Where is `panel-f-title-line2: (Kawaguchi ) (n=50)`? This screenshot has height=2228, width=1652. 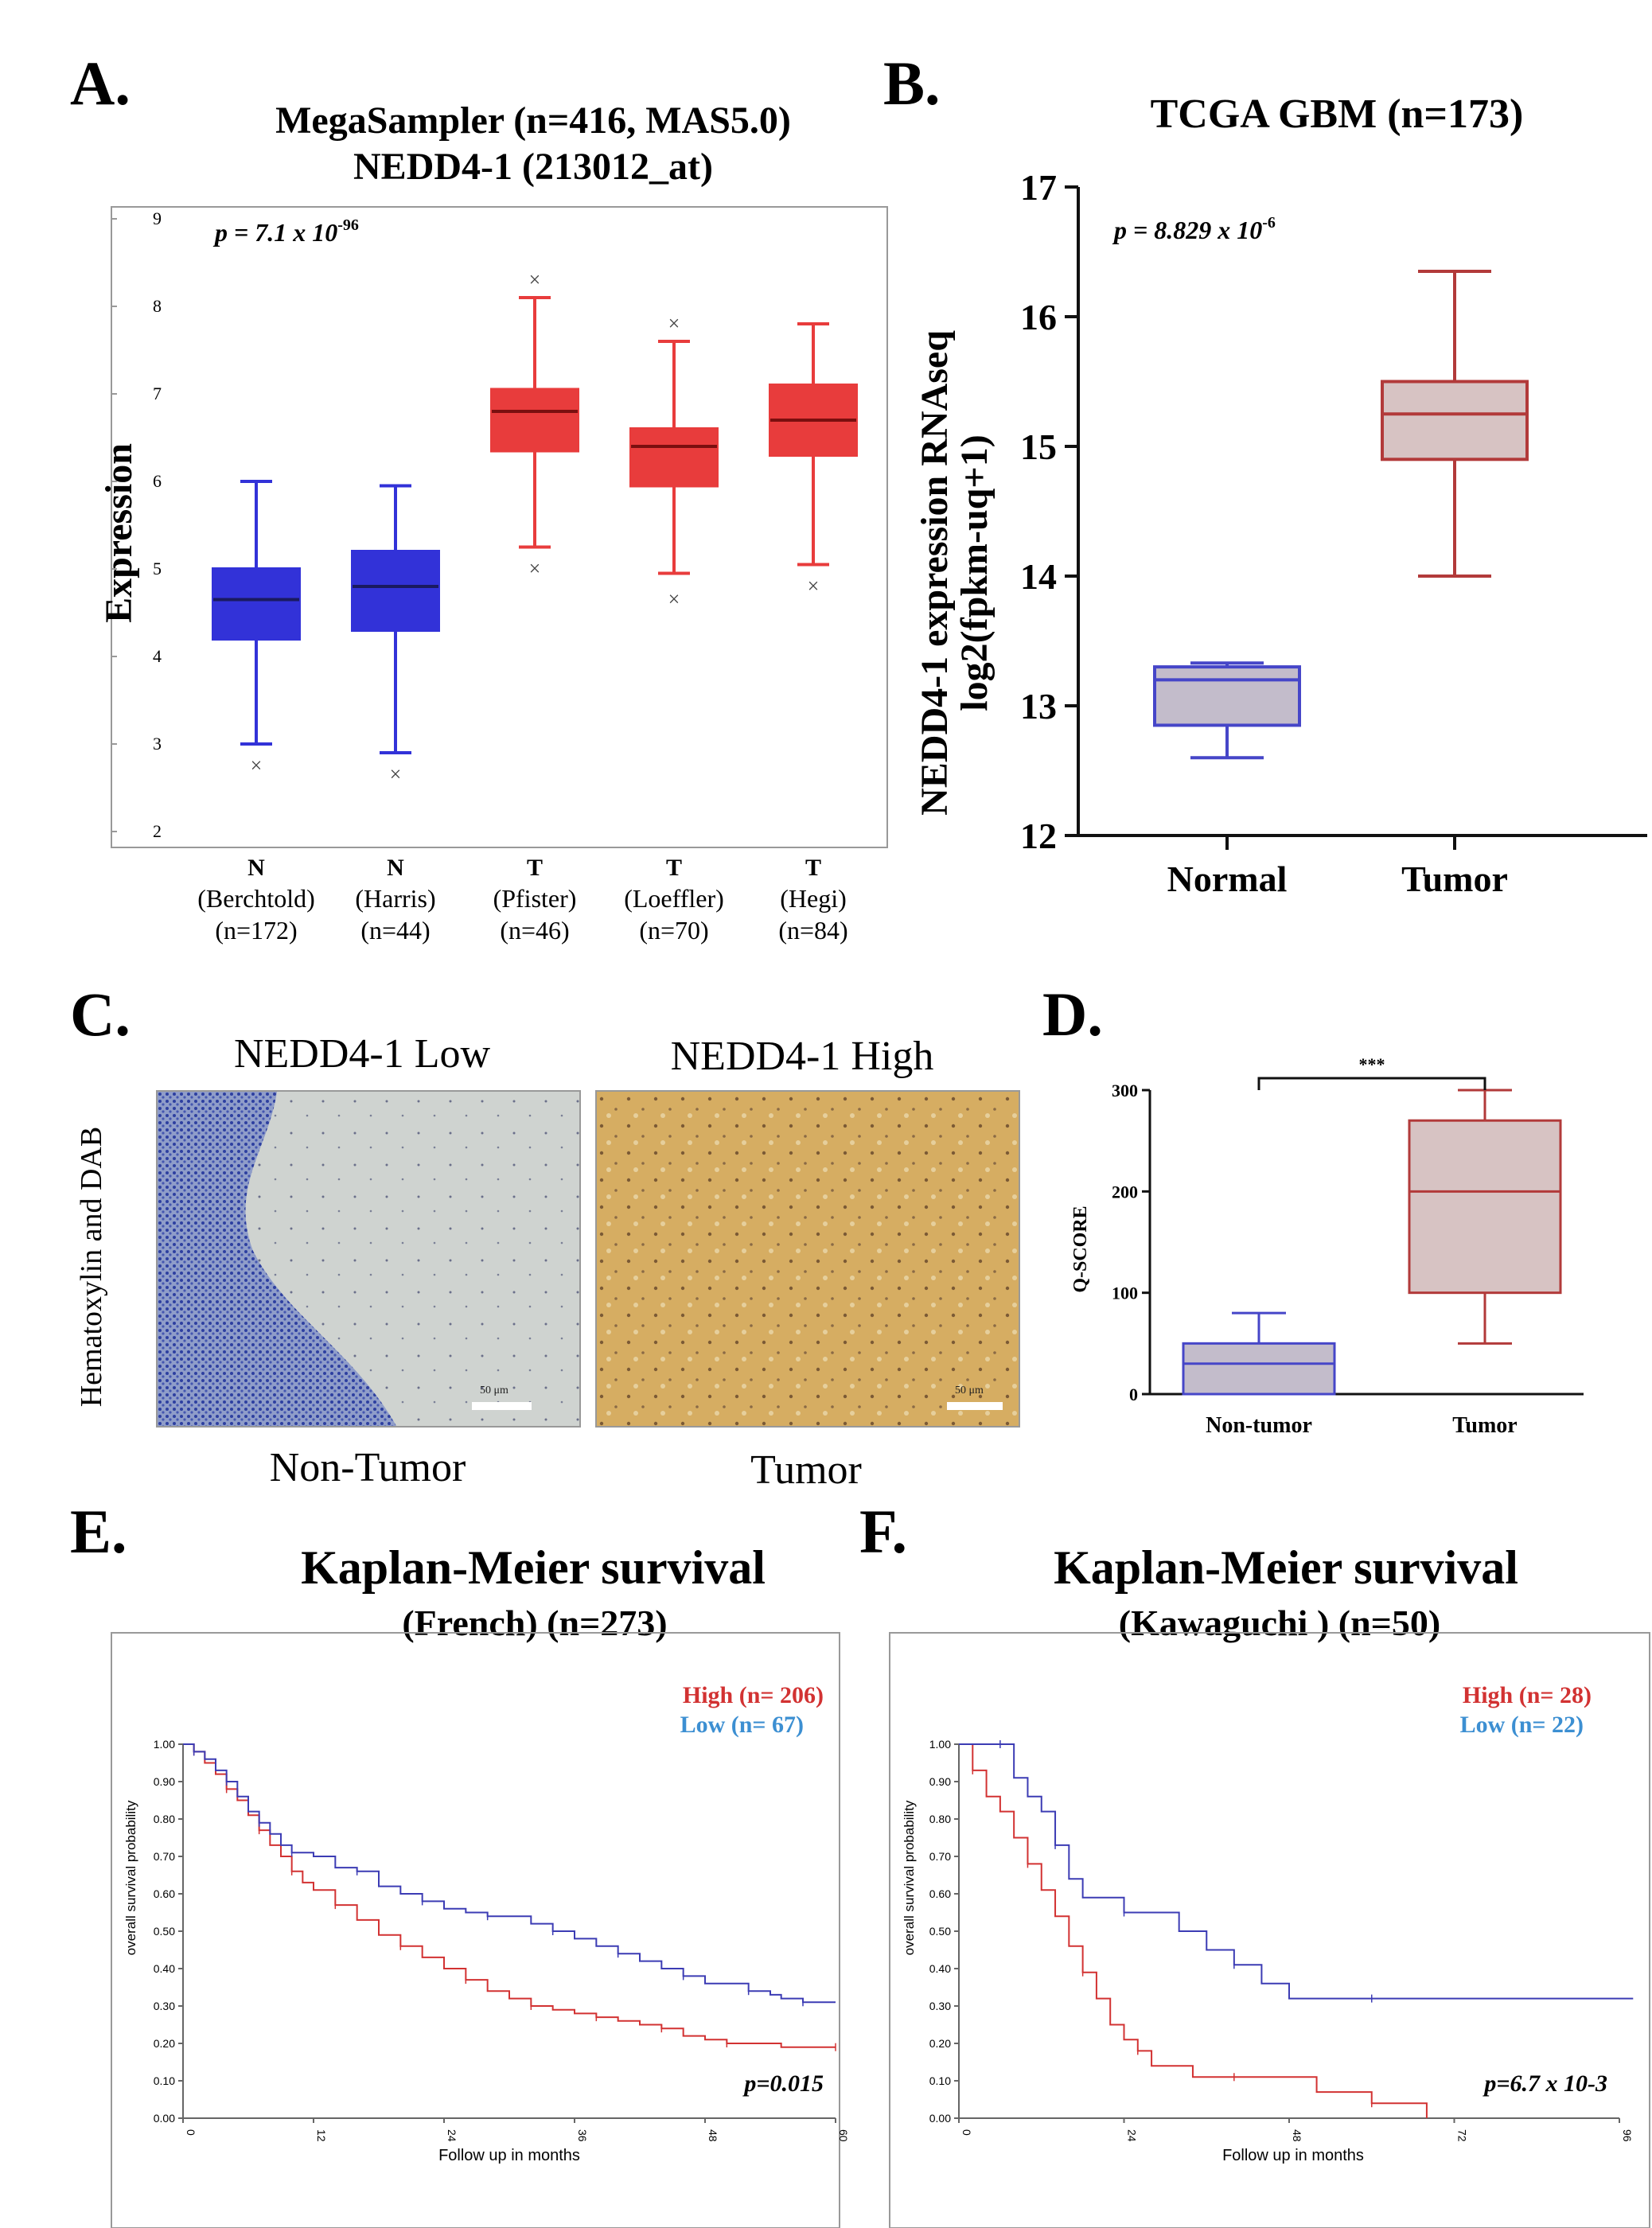 panel-f-title-line2: (Kawaguchi ) (n=50) is located at coordinates (1279, 1623).